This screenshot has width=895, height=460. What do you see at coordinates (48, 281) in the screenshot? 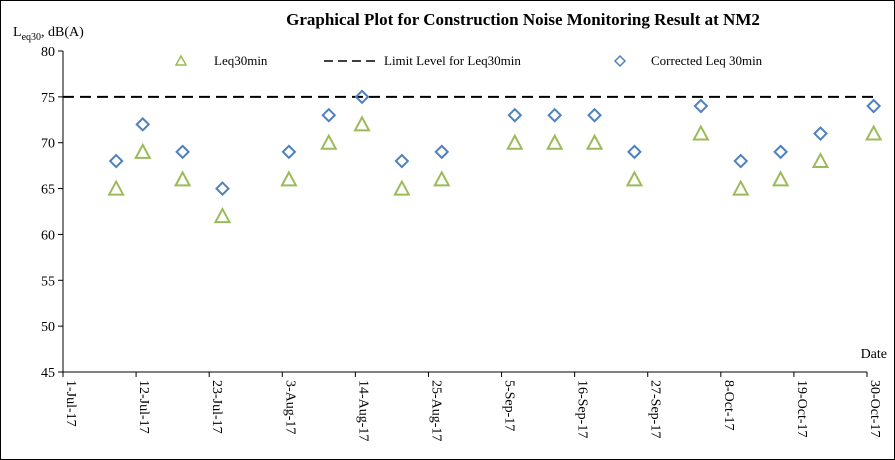
I see `y-tick-label: 55` at bounding box center [48, 281].